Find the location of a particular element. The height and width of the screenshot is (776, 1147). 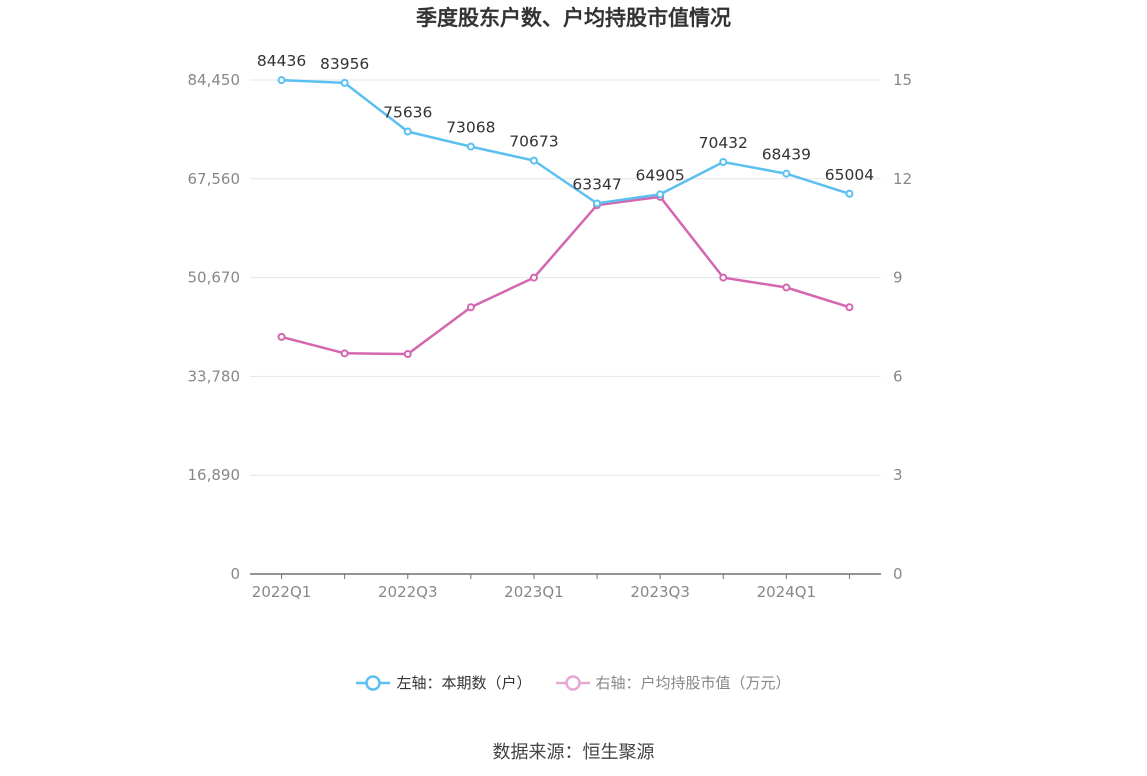

legend-item-households: 左轴：本期数（户） is located at coordinates (444, 682).